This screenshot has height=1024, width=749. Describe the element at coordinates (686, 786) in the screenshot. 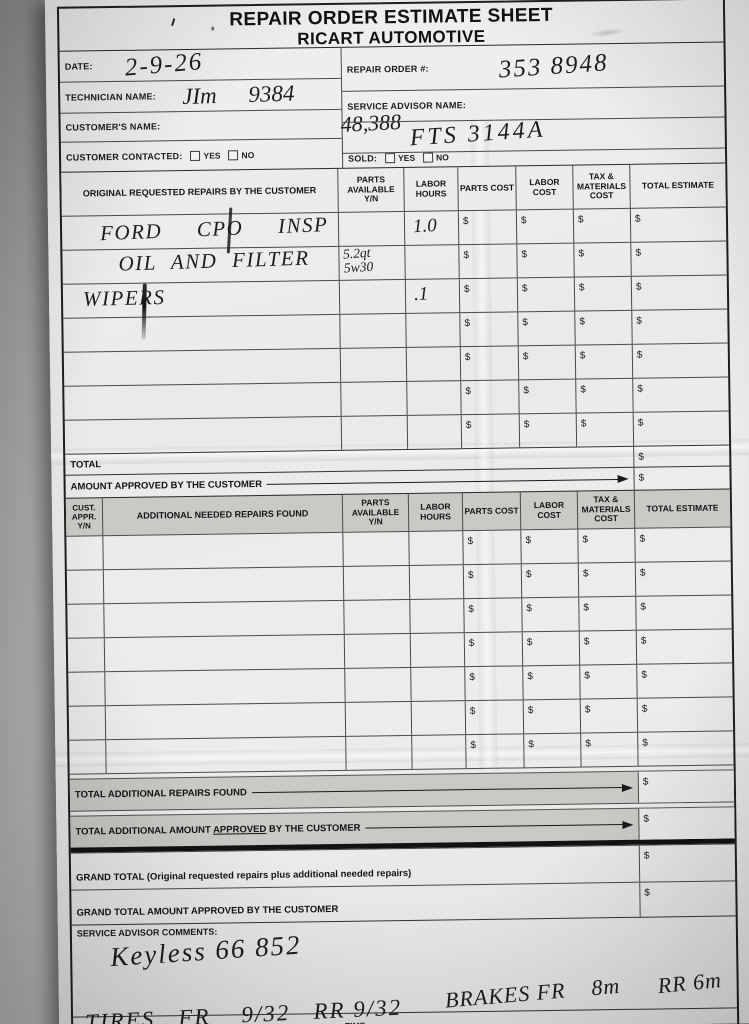

I see `total-additional-cell: $` at that location.